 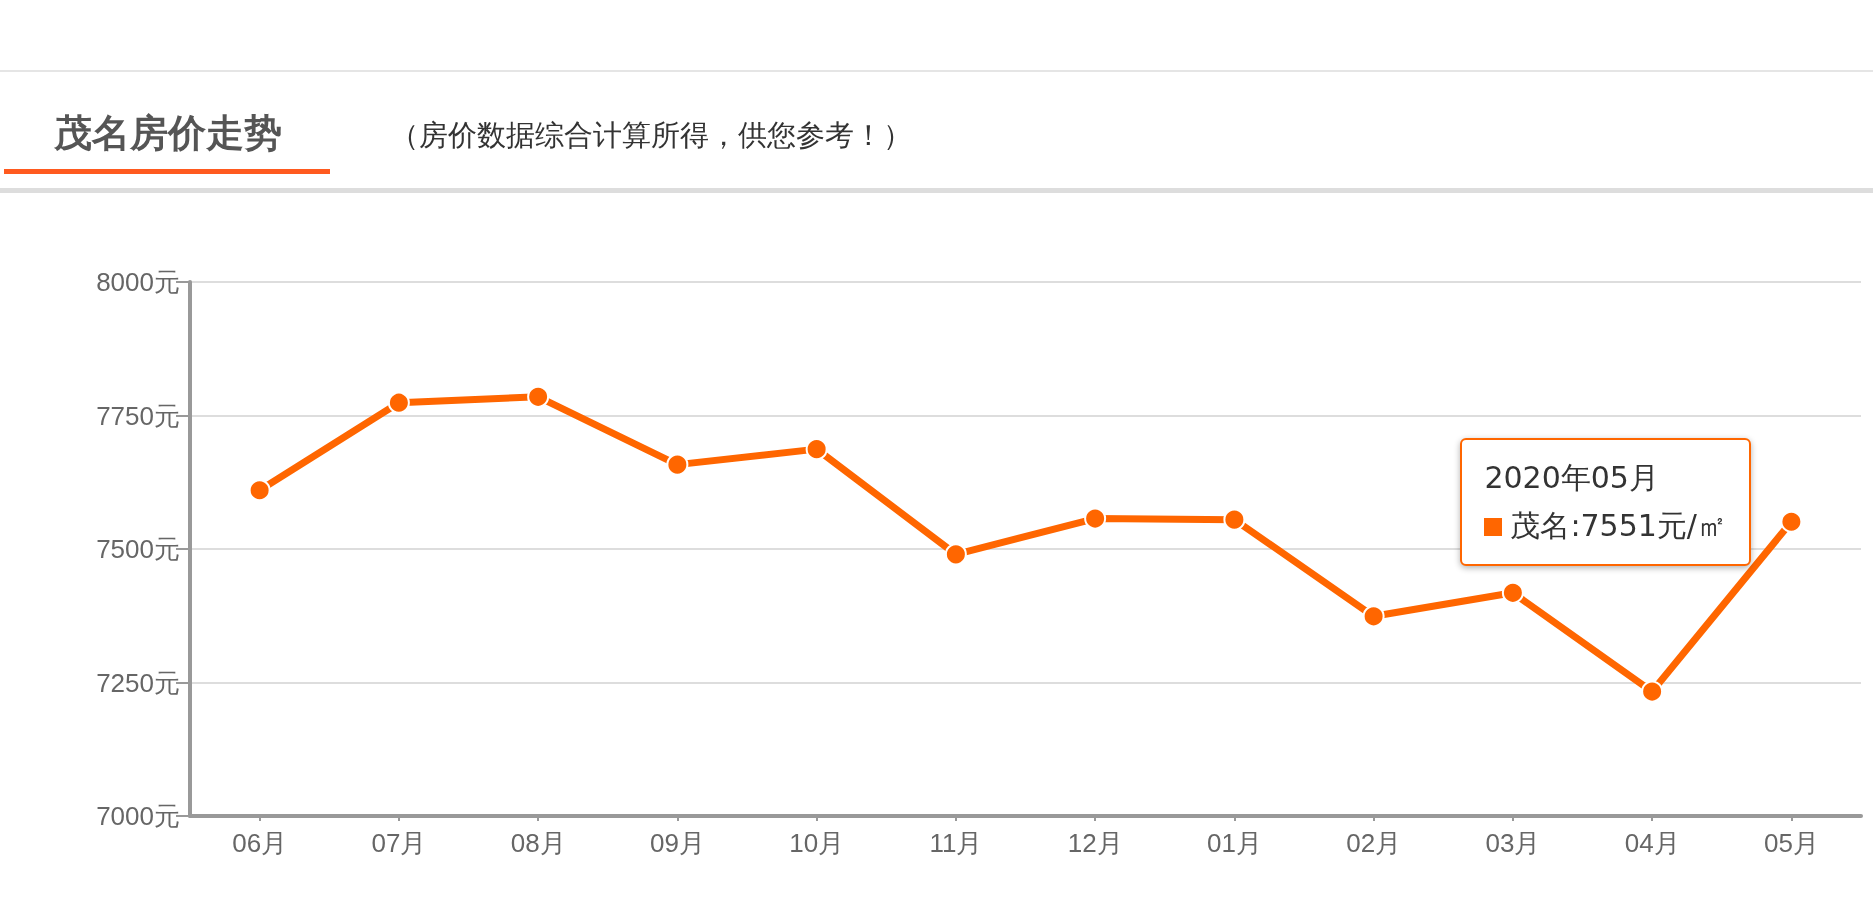 I want to click on x-tick-label: 05月, so click(x=1791, y=843).